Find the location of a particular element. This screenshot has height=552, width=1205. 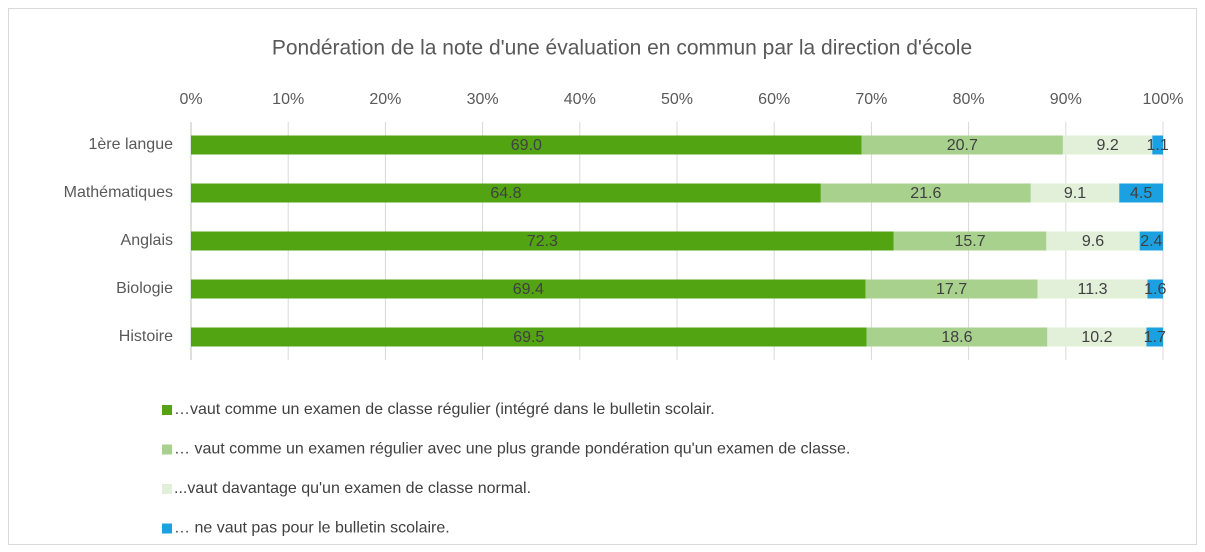

data-label: 72.3 is located at coordinates (542, 241).